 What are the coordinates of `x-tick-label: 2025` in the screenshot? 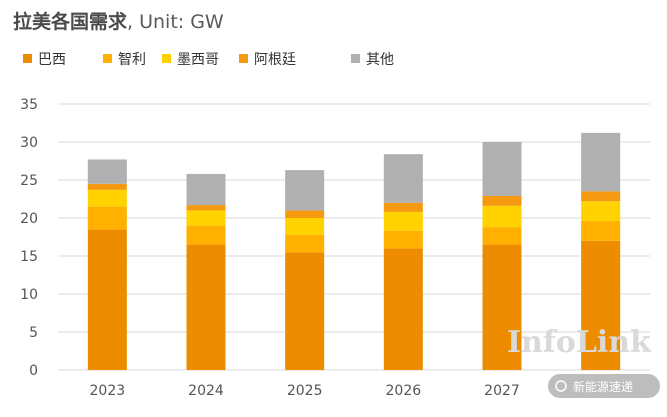 It's located at (305, 391).